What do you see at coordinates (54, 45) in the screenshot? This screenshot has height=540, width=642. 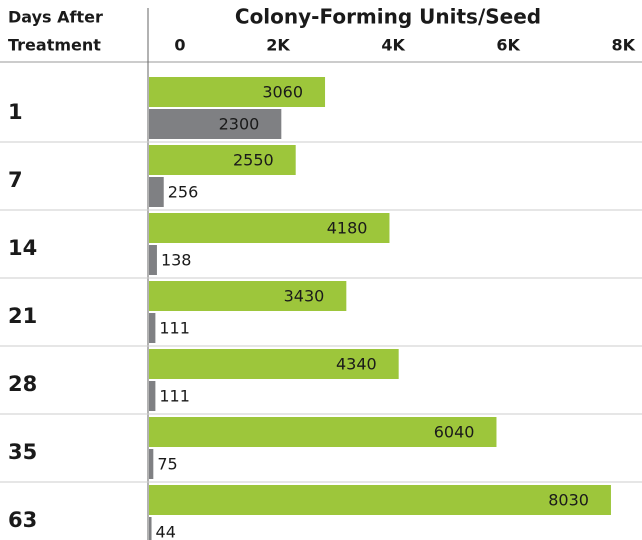 I see `category-header: Treatment` at bounding box center [54, 45].